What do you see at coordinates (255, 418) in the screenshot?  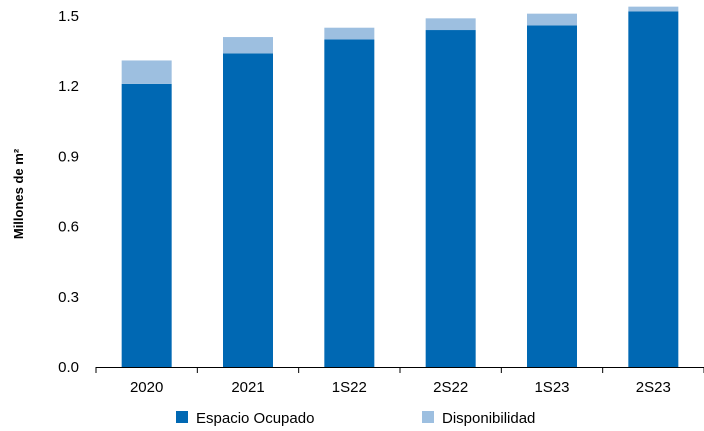 I see `legend-label-espacio-ocupado: Espacio Ocupado` at bounding box center [255, 418].